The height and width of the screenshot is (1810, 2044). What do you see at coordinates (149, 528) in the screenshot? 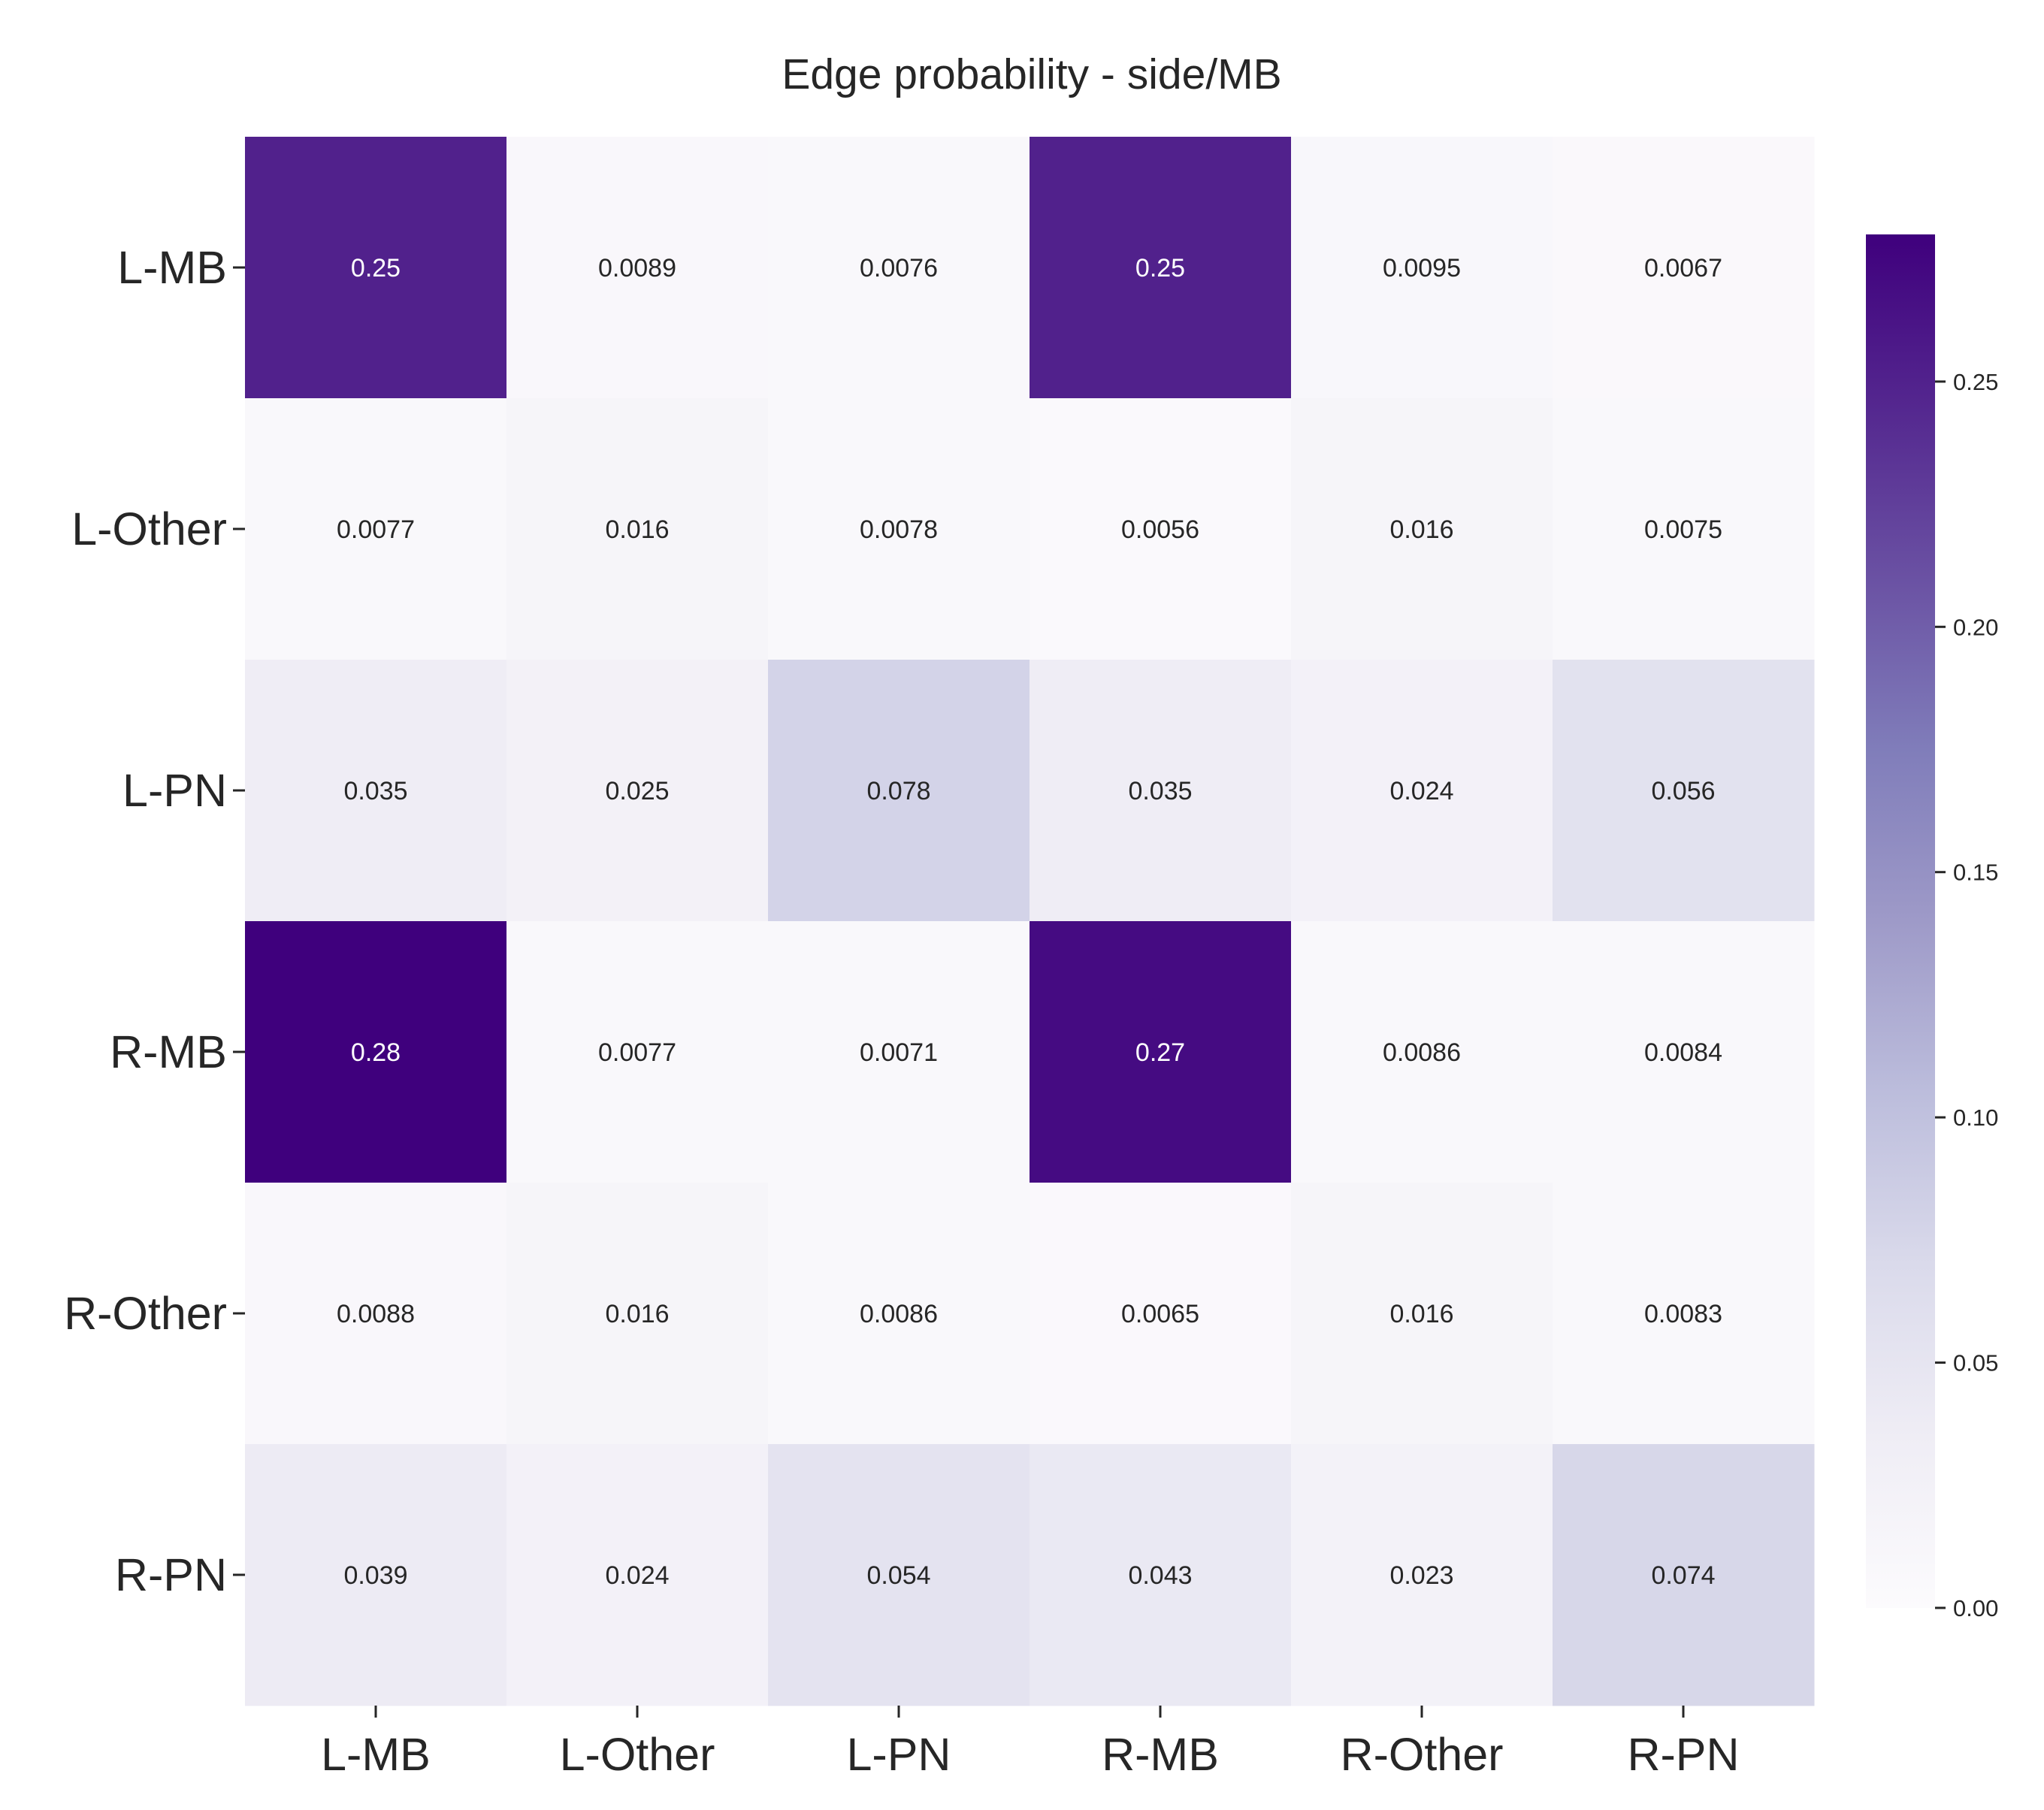
I see `y-tick-label: L-Other` at bounding box center [149, 528].